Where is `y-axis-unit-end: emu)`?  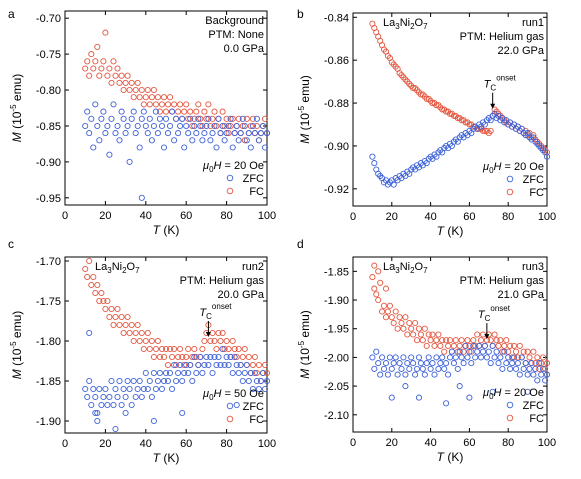
y-axis-unit-end: emu) is located at coordinates (305, 90).